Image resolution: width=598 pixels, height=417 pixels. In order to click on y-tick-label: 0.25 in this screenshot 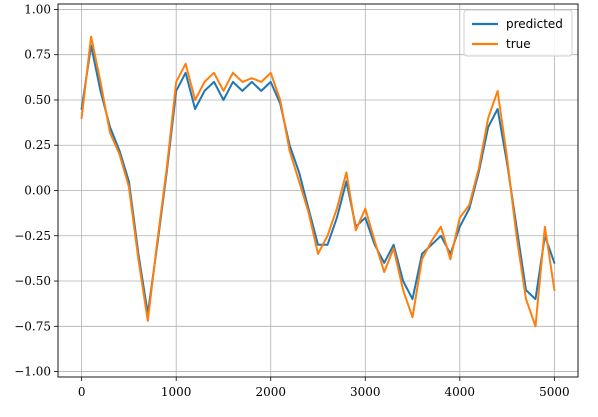, I will do `click(37, 145)`.